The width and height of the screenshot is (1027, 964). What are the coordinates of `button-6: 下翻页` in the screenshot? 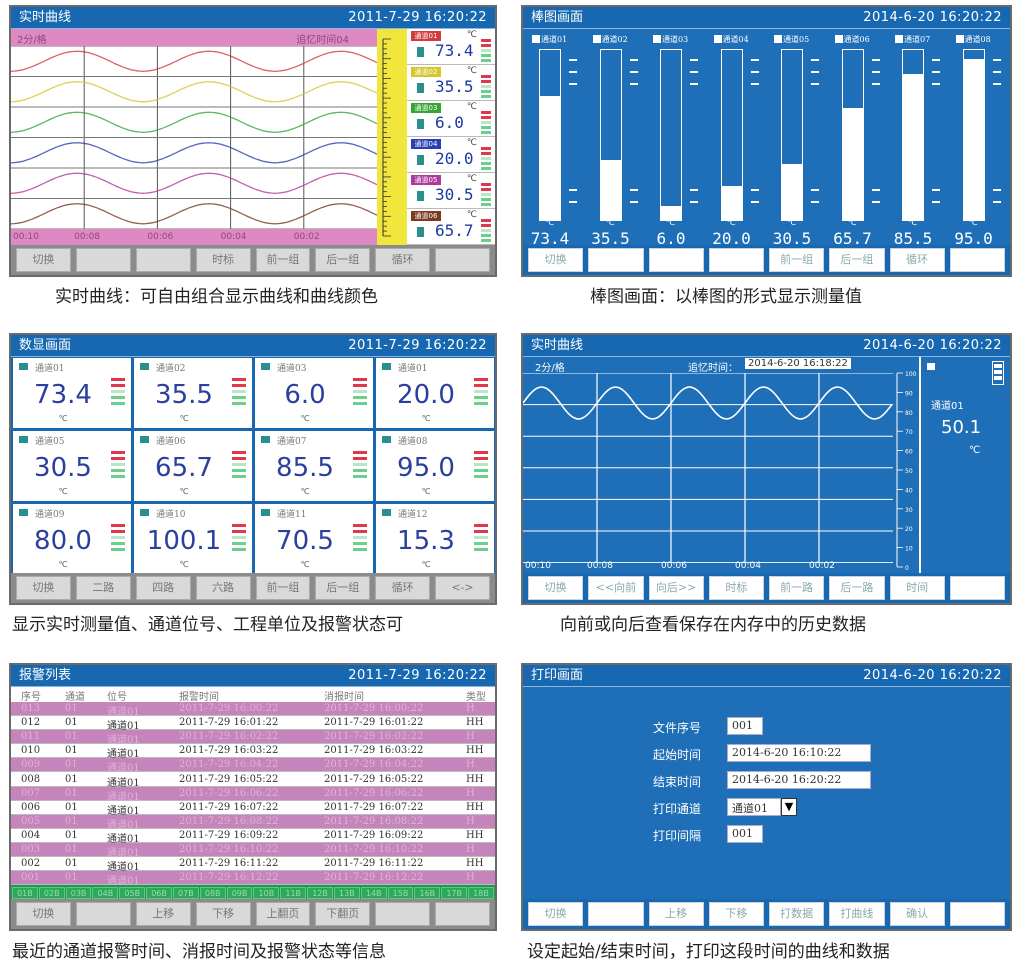 It's located at (343, 914).